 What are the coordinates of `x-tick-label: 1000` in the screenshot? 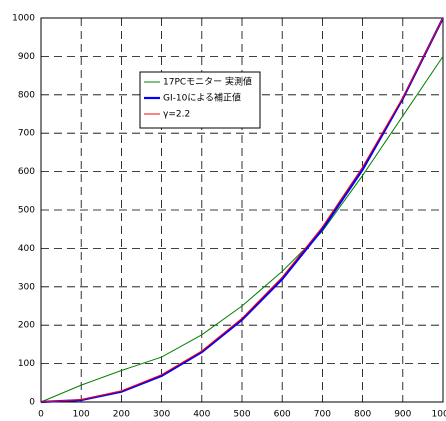 It's located at (439, 415).